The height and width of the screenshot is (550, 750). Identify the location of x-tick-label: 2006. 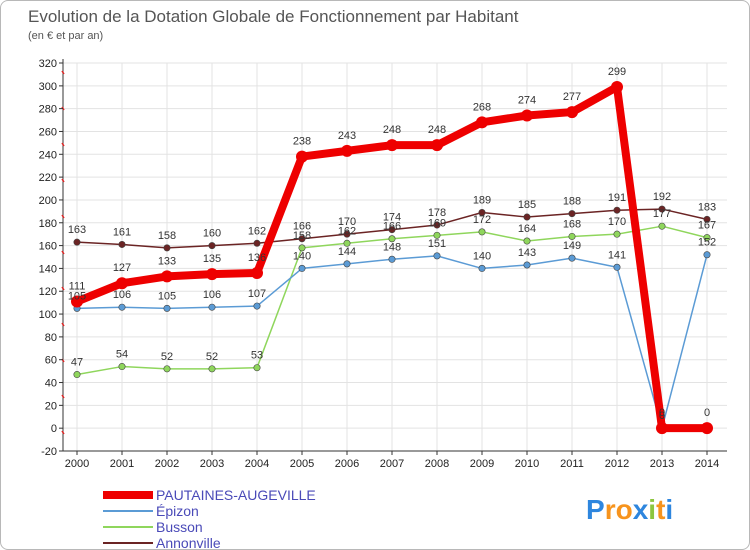
(347, 464).